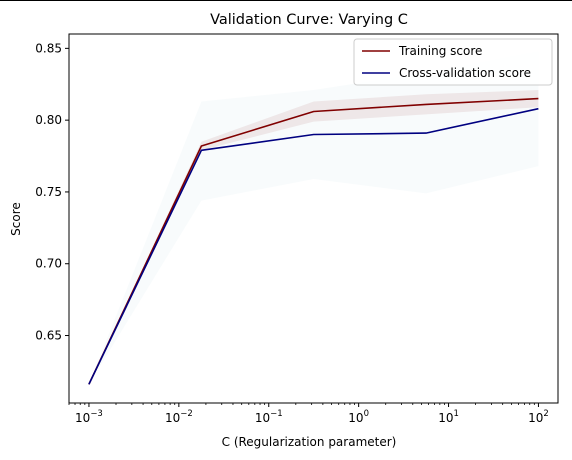  Describe the element at coordinates (16, 219) in the screenshot. I see `y-axis-title: Score` at that location.